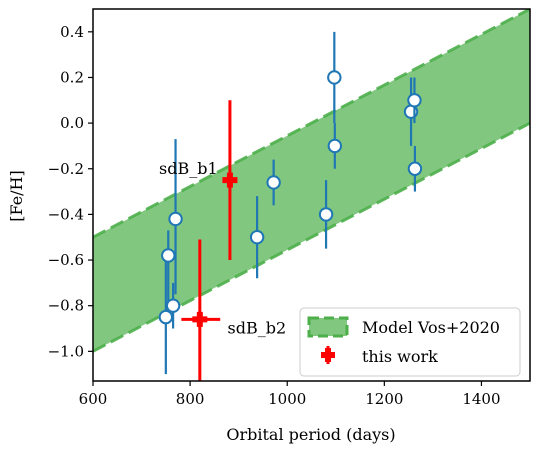 Image resolution: width=546 pixels, height=457 pixels. I want to click on x-tick-label: 600, so click(93, 399).